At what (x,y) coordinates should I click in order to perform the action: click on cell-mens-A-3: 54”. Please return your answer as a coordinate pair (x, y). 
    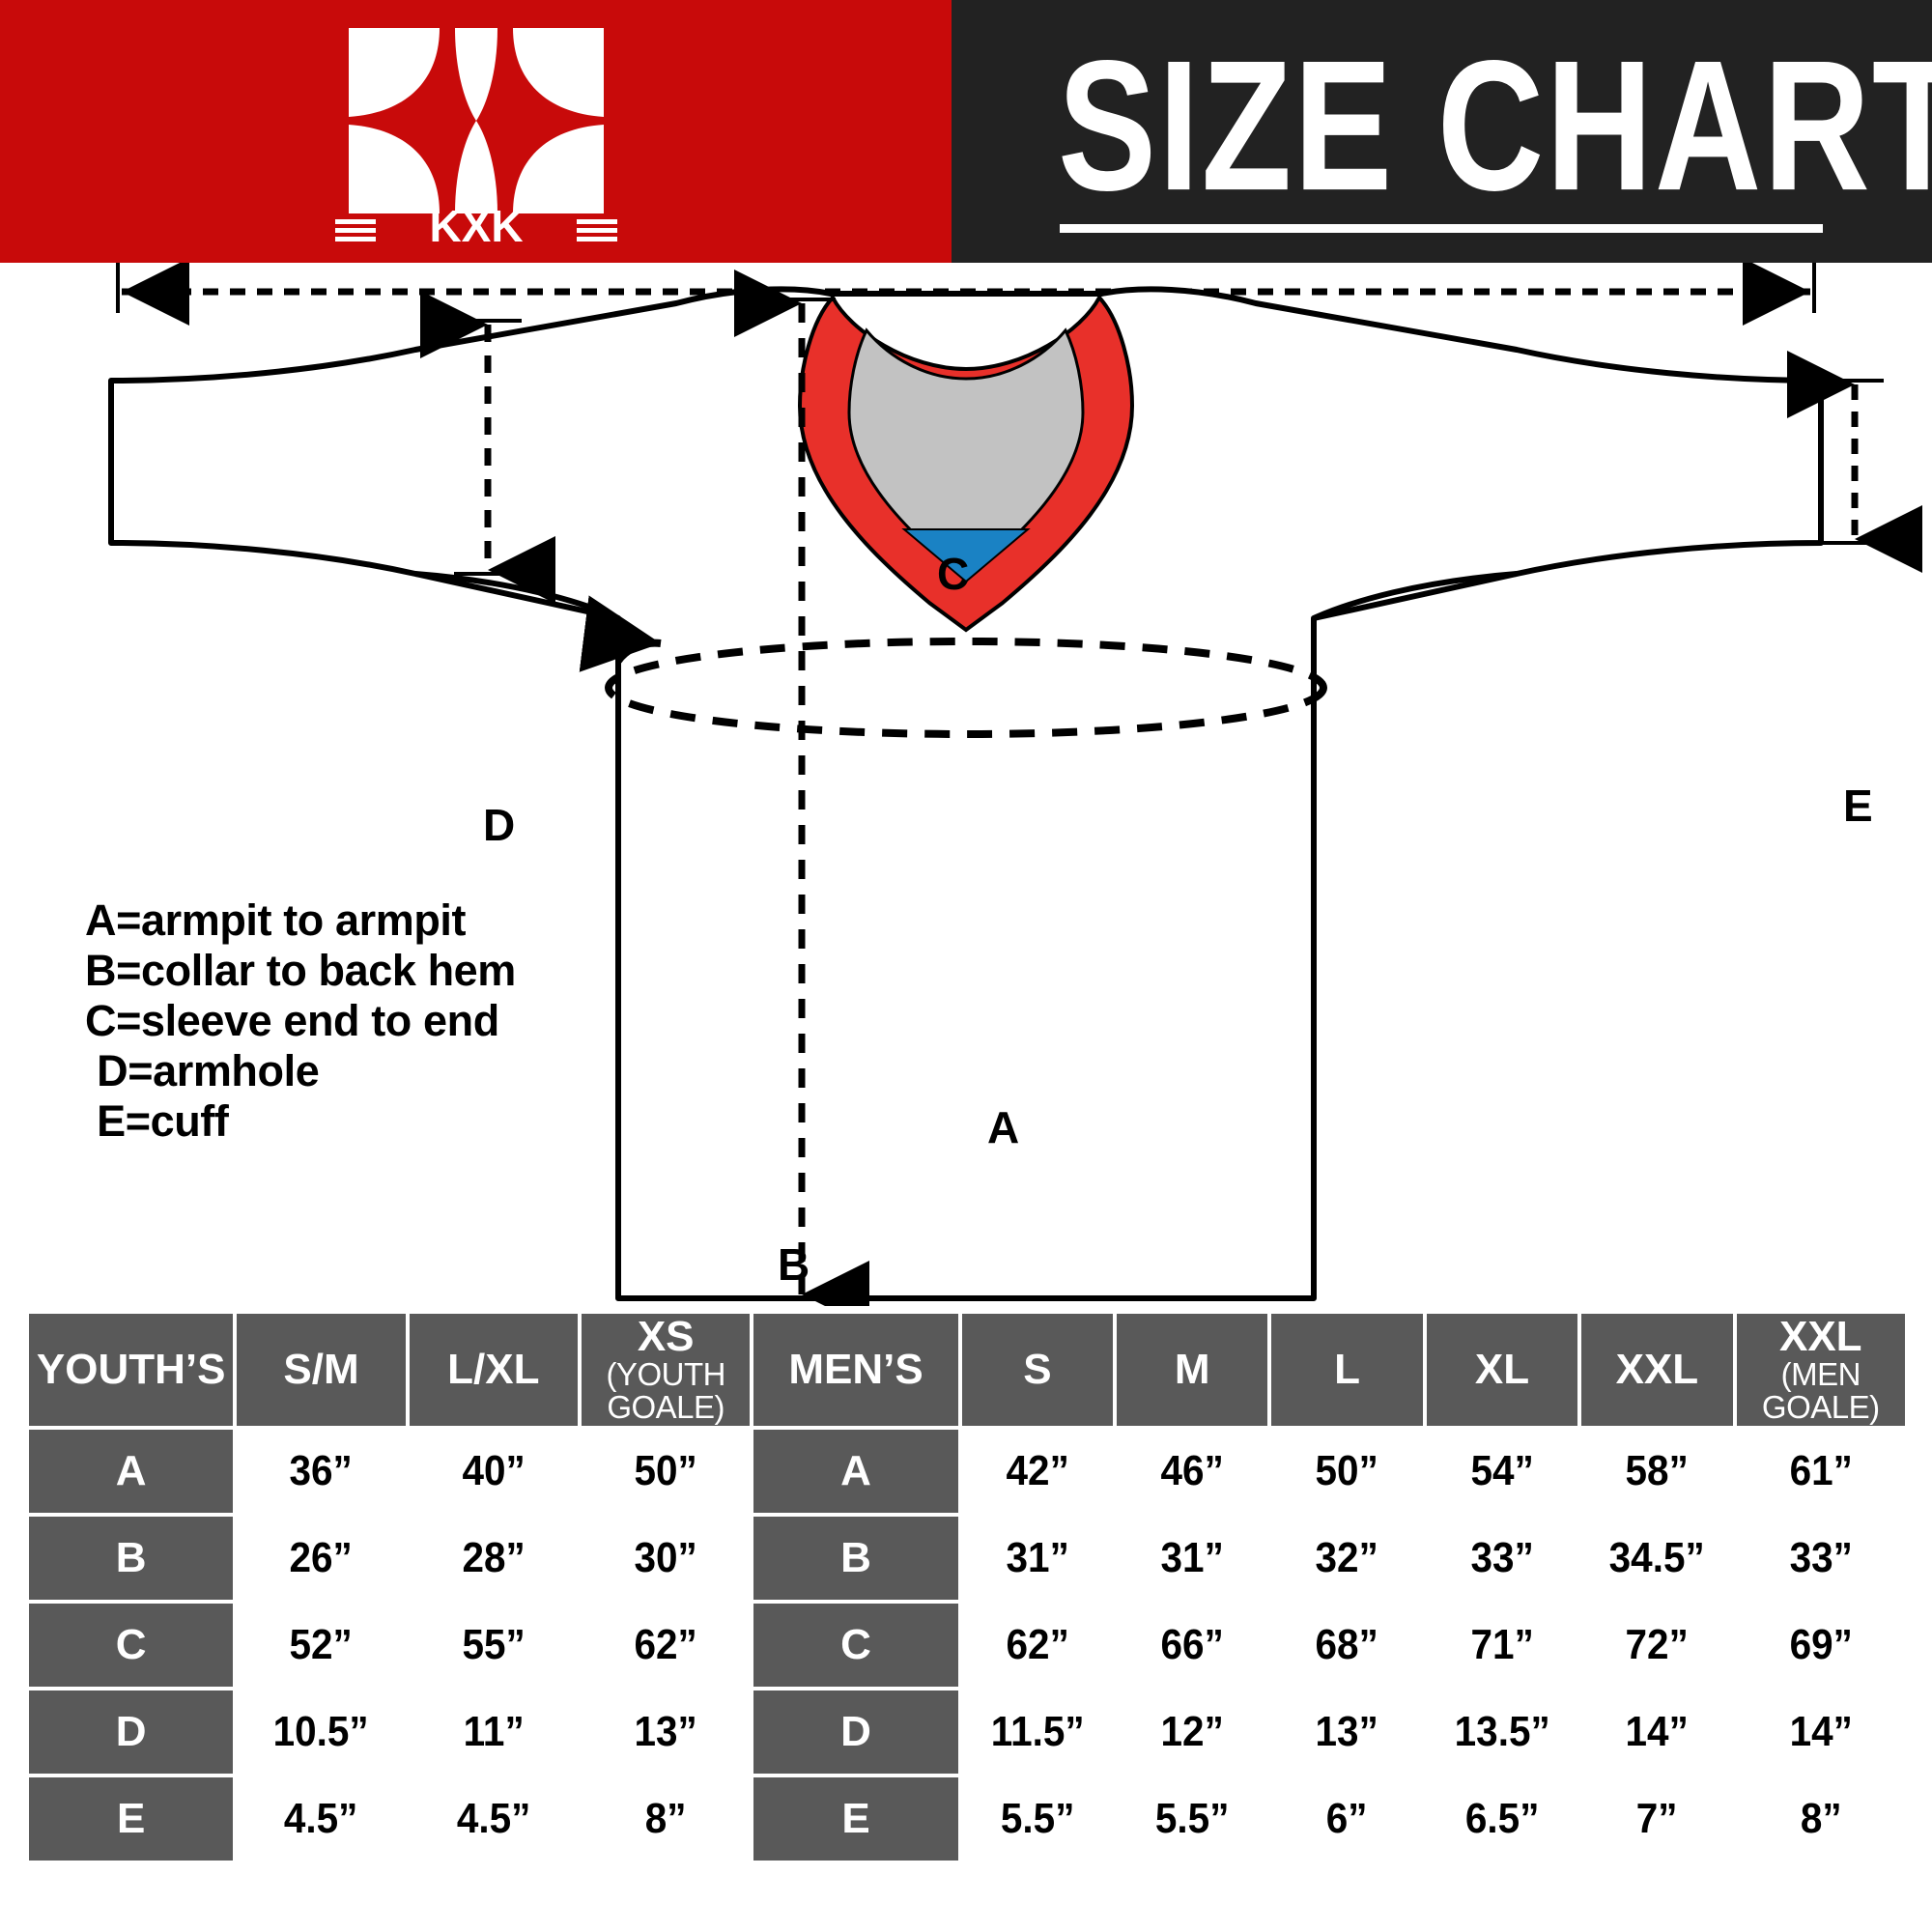
    Looking at the image, I should click on (1502, 1471).